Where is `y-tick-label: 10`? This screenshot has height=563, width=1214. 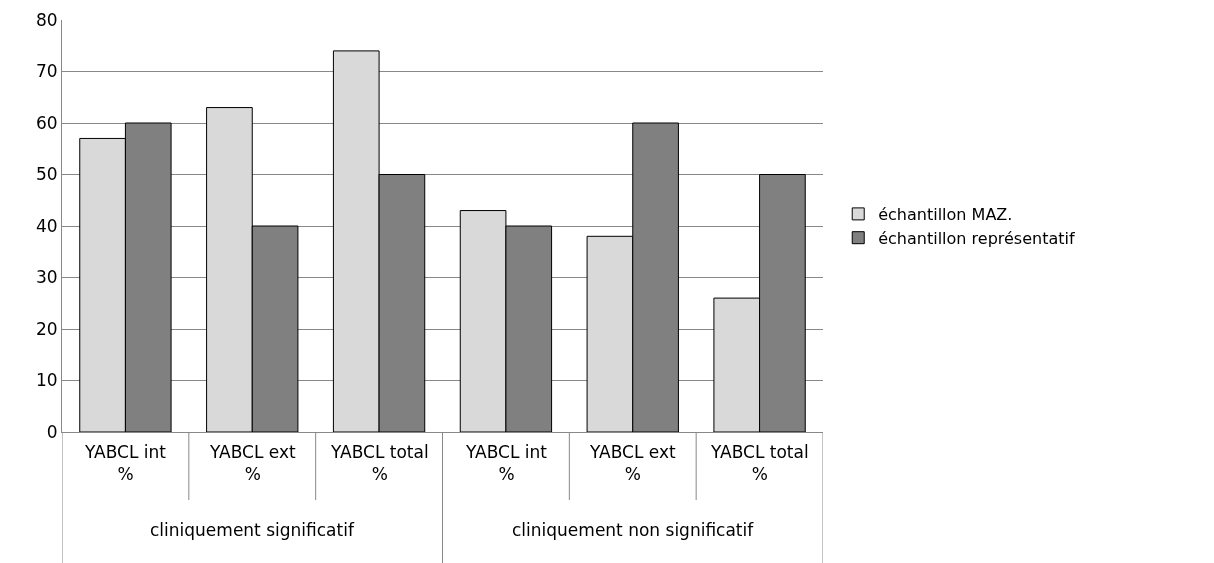
y-tick-label: 10 is located at coordinates (46, 380).